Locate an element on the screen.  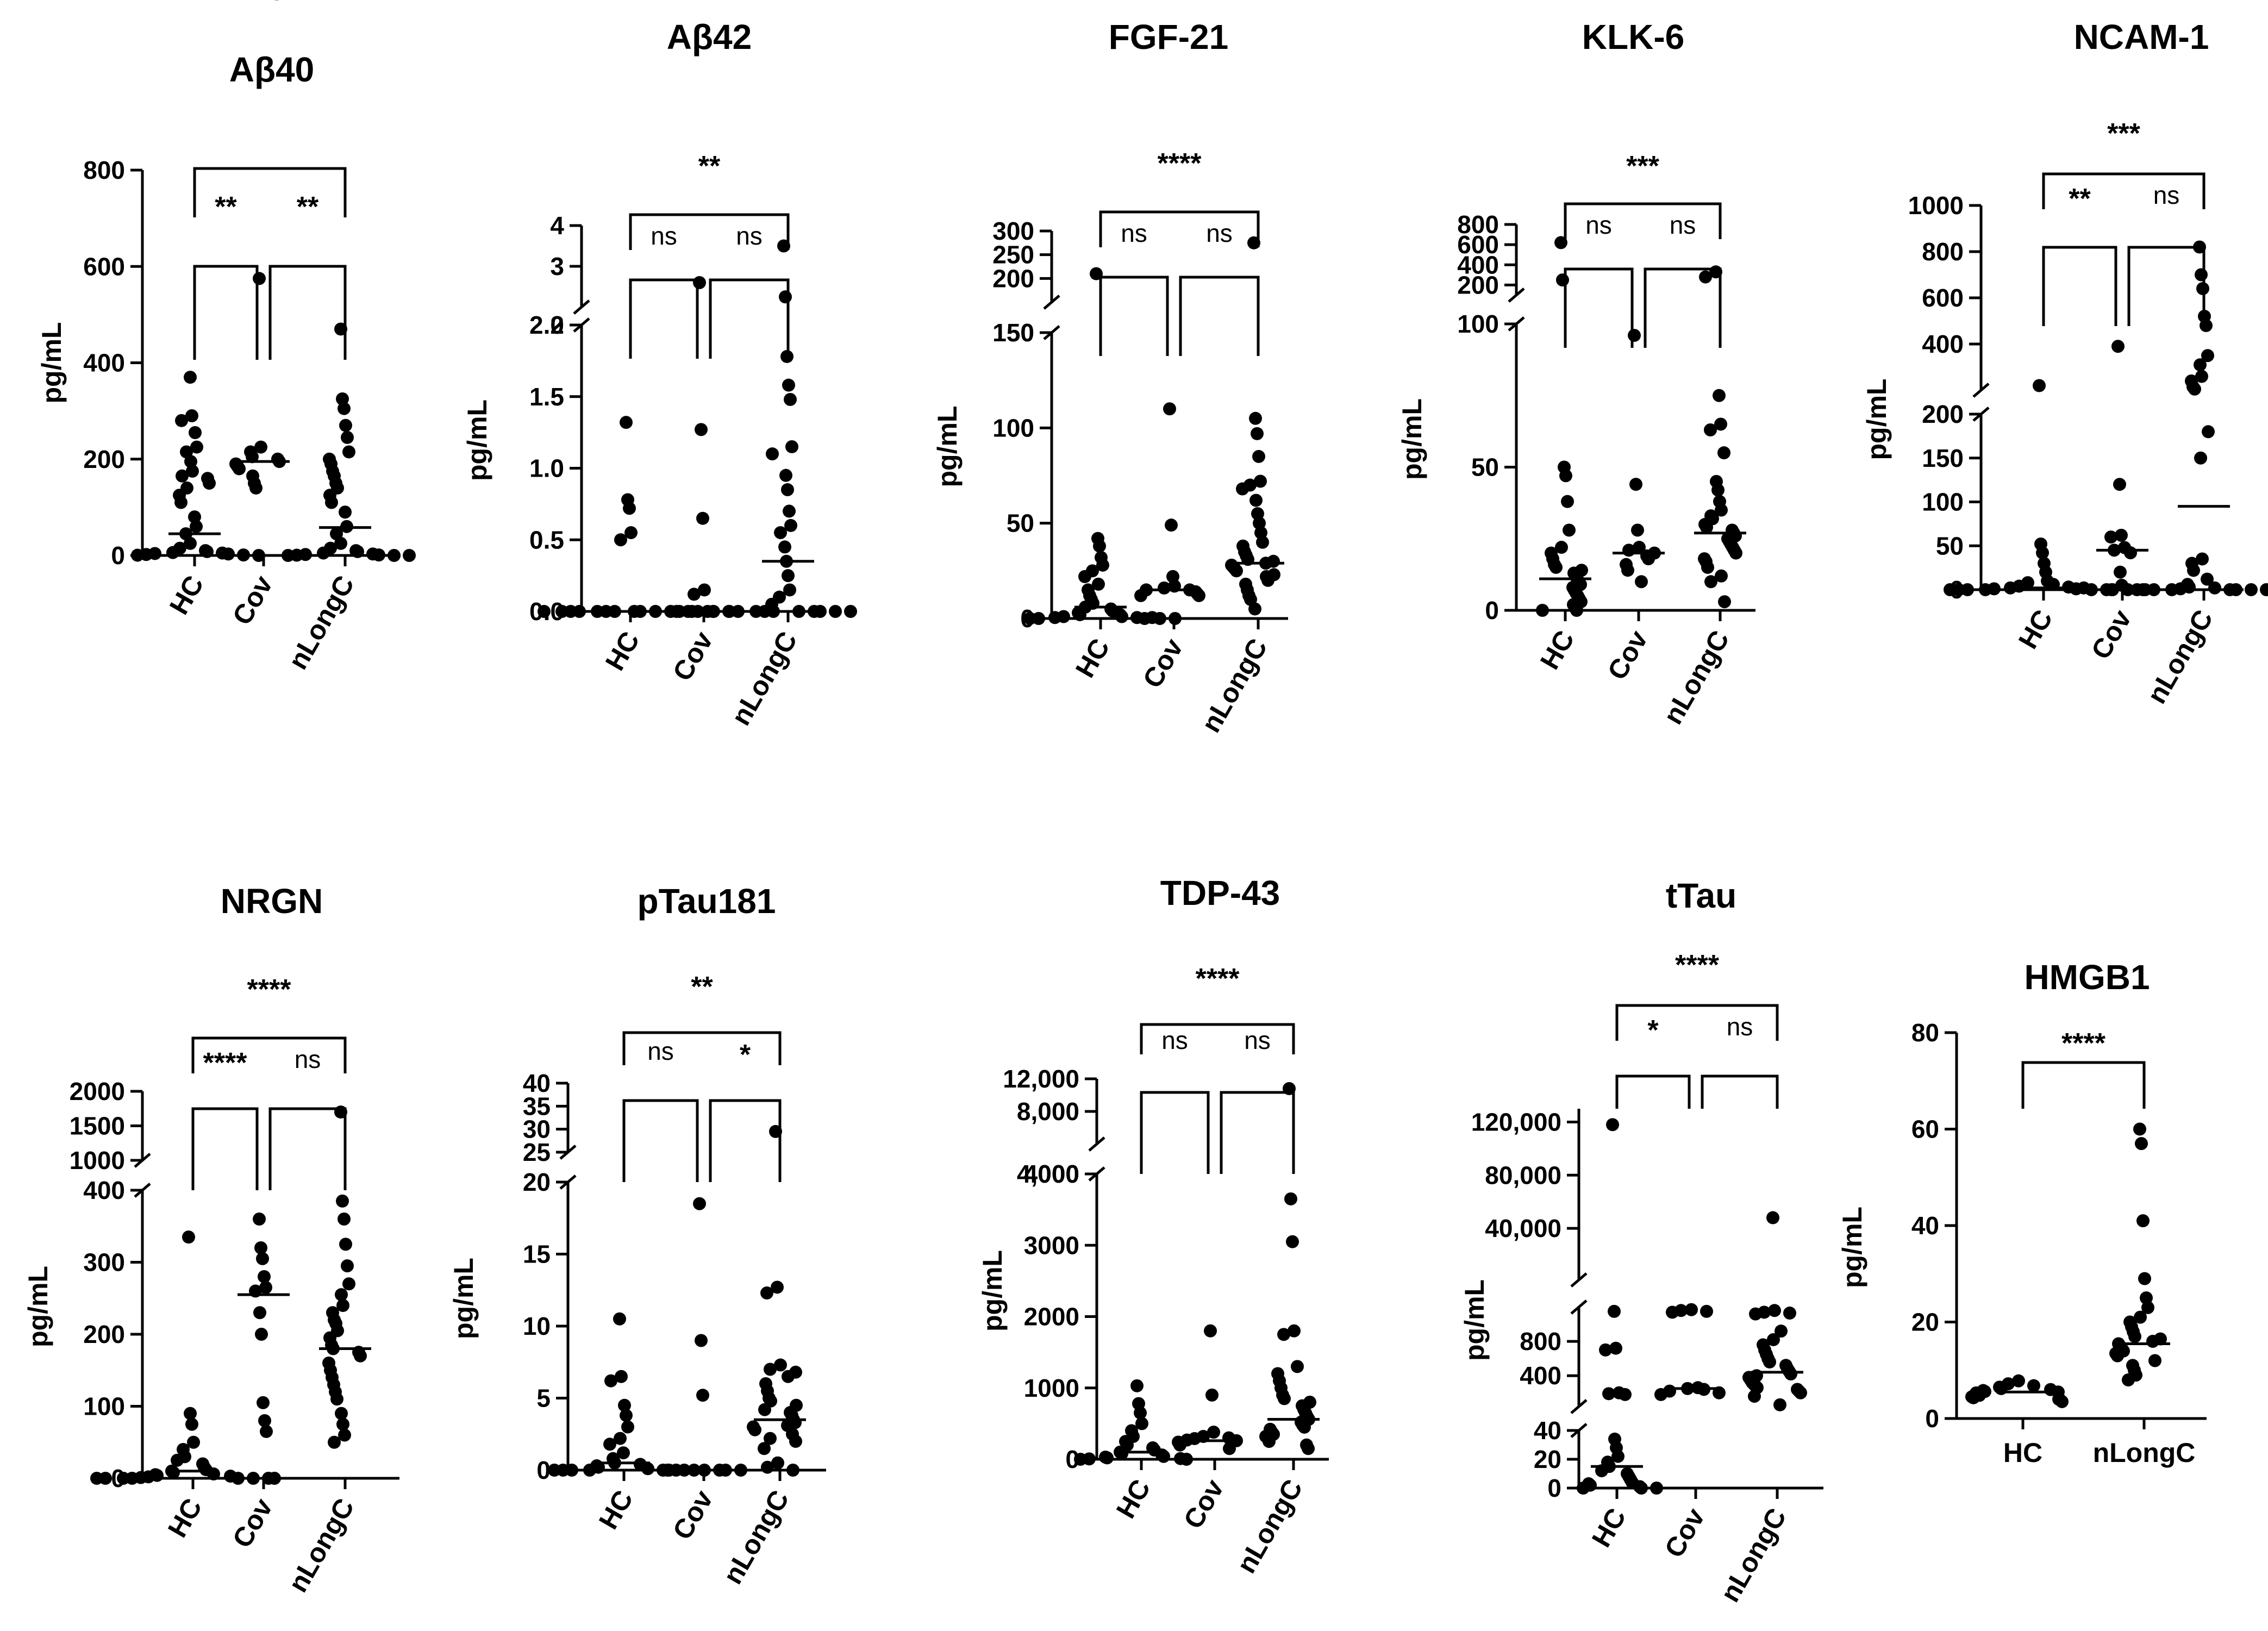
chart-title: Aβ42 is located at coordinates (709, 37).